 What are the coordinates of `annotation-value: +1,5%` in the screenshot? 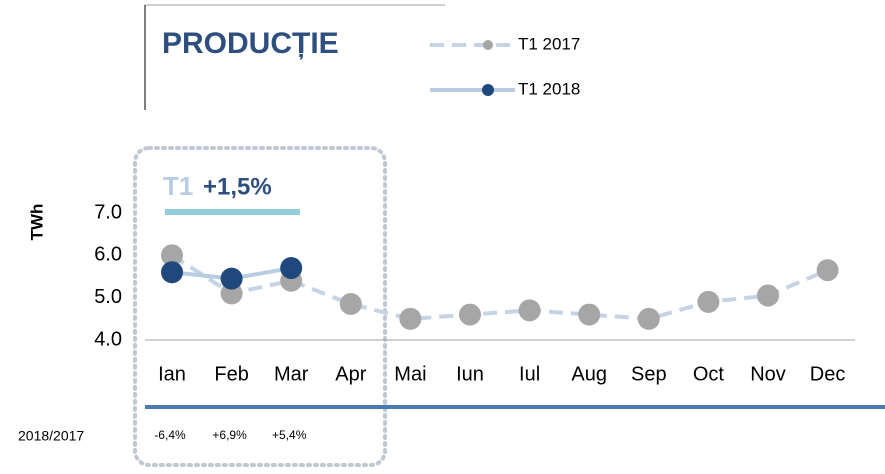 It's located at (237, 186).